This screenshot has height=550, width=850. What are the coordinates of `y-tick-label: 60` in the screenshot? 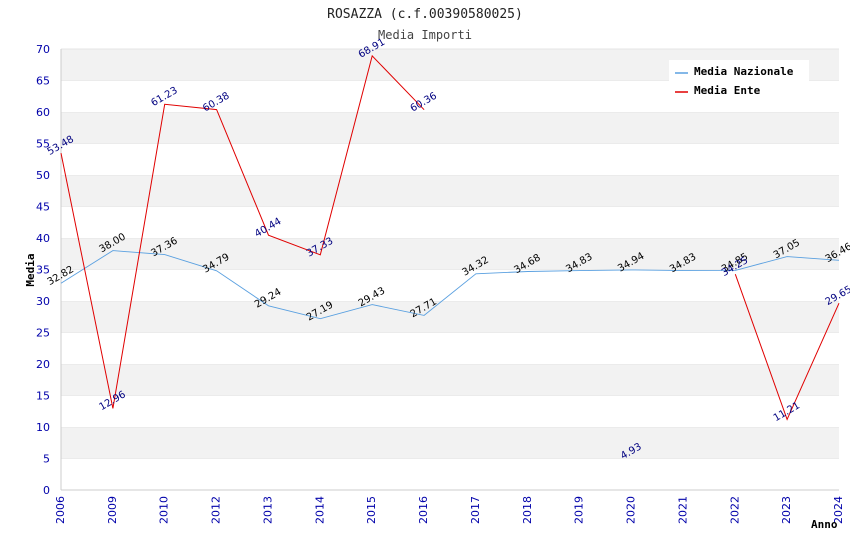 It's located at (43, 112).